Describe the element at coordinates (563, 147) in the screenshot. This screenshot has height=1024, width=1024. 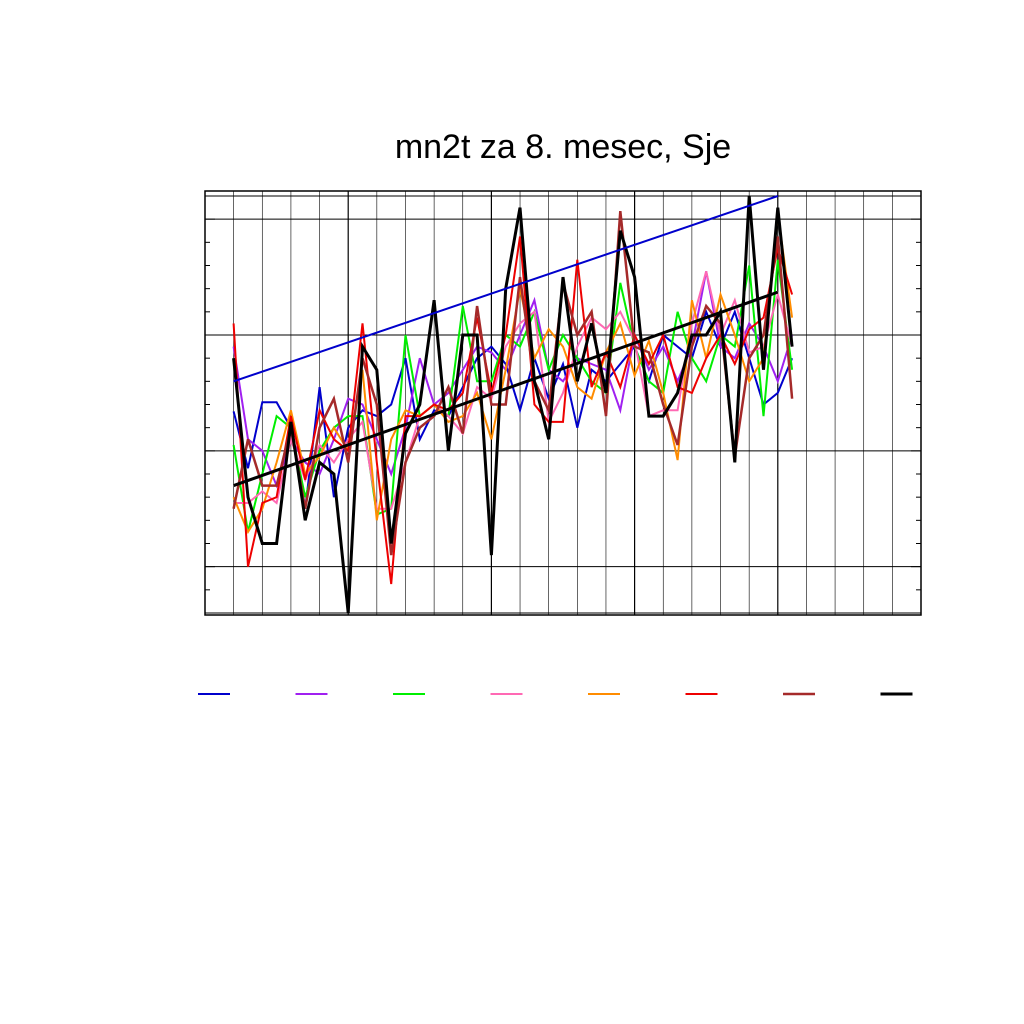
I see `chart-title: mn2t za 8. mesec, Sje` at that location.